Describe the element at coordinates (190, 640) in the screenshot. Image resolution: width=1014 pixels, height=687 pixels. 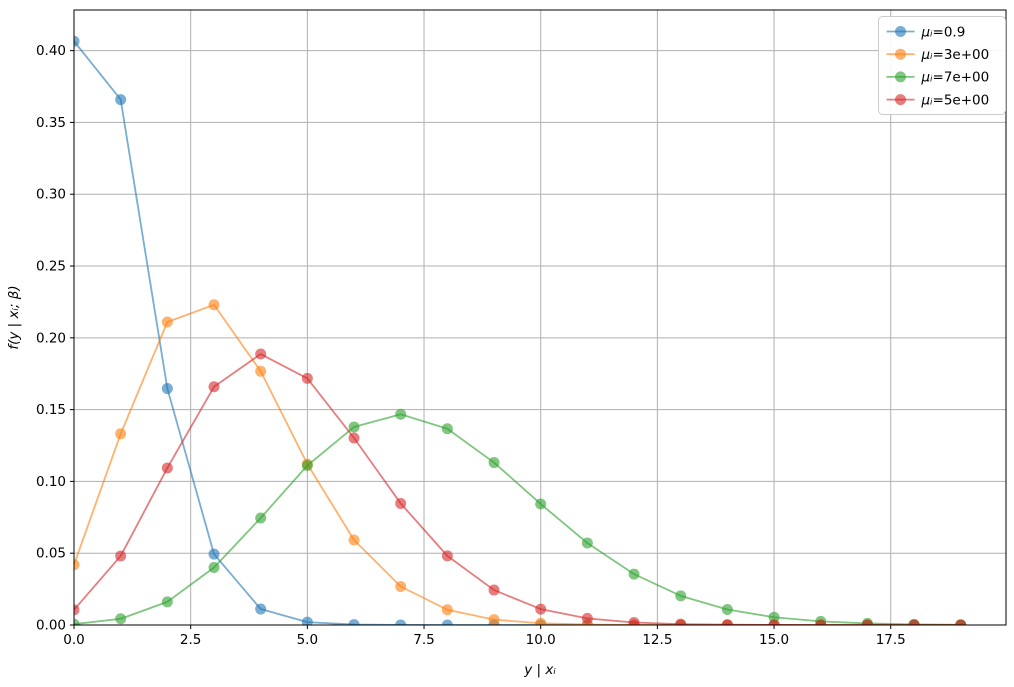
I see `x-tick-label: 2.5` at that location.